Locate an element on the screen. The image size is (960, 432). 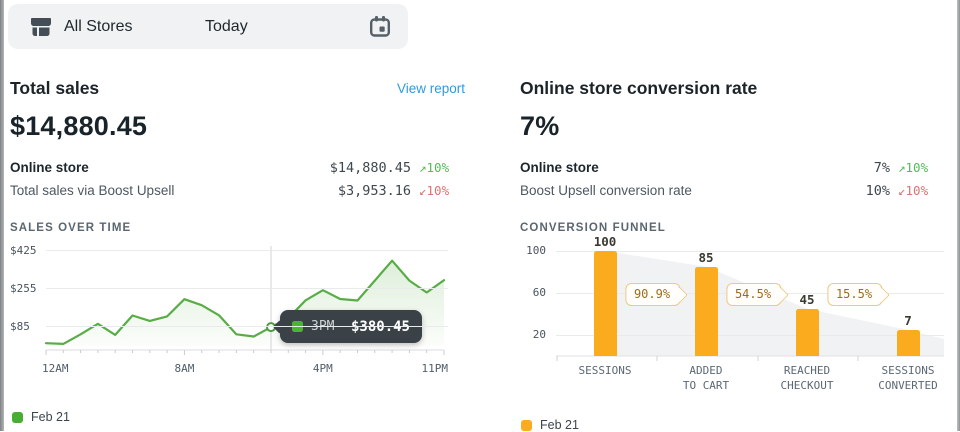
metric-value: $3,953.16 is located at coordinates (374, 190).